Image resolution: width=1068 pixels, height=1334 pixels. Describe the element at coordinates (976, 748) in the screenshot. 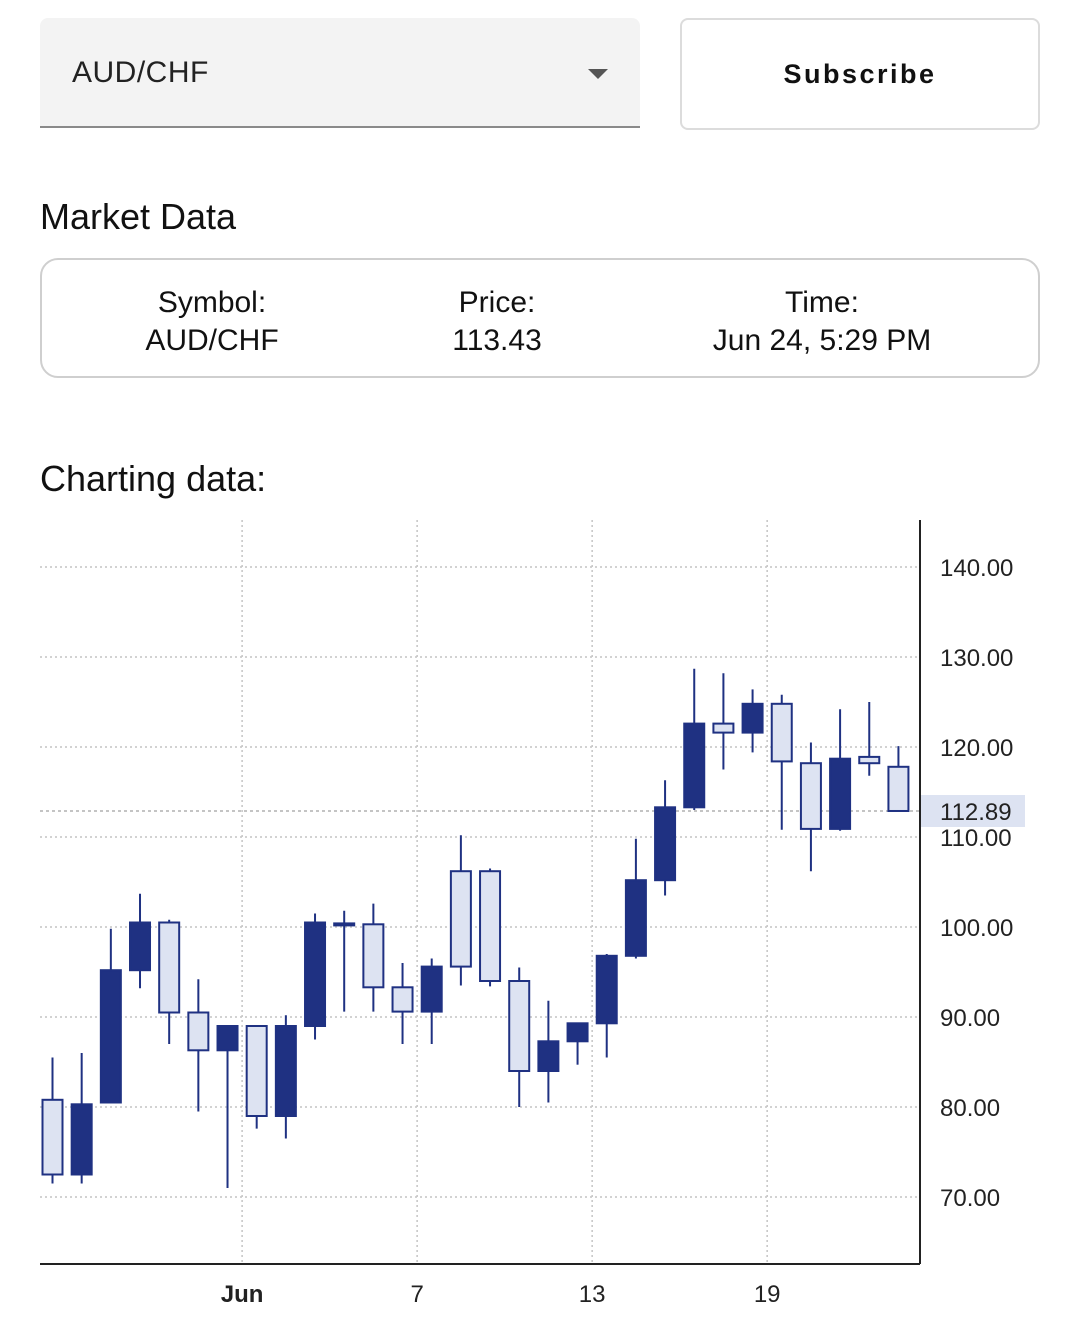

I see `y-tick-label: 120.00` at that location.